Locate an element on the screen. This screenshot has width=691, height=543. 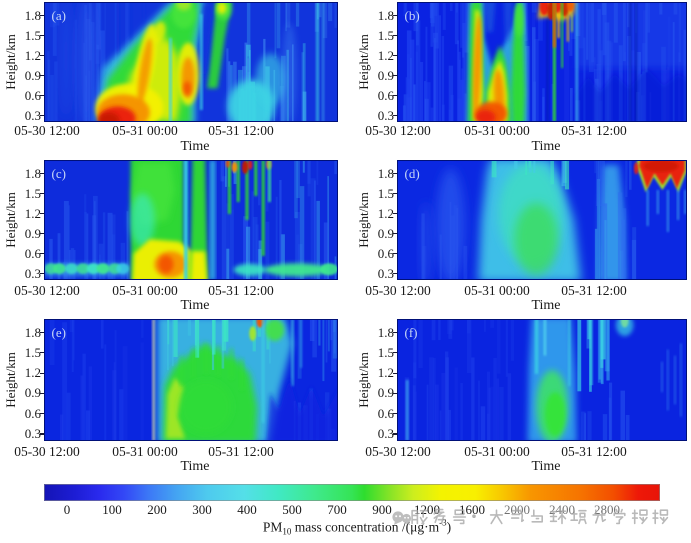
svg-text: (e) is located at coordinates (59, 332).